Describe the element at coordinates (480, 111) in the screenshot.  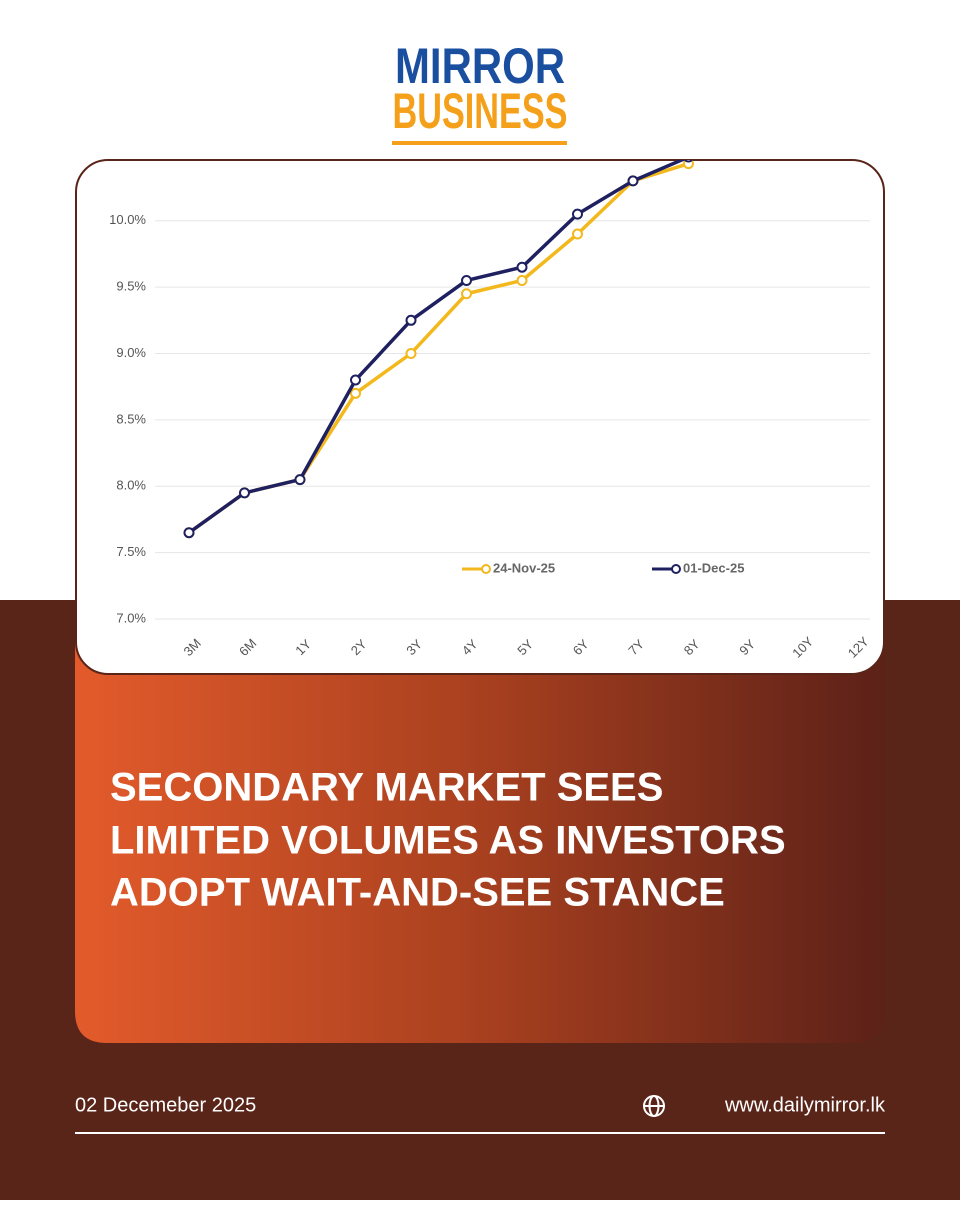
I see `logo-bottom: BUSINESS` at that location.